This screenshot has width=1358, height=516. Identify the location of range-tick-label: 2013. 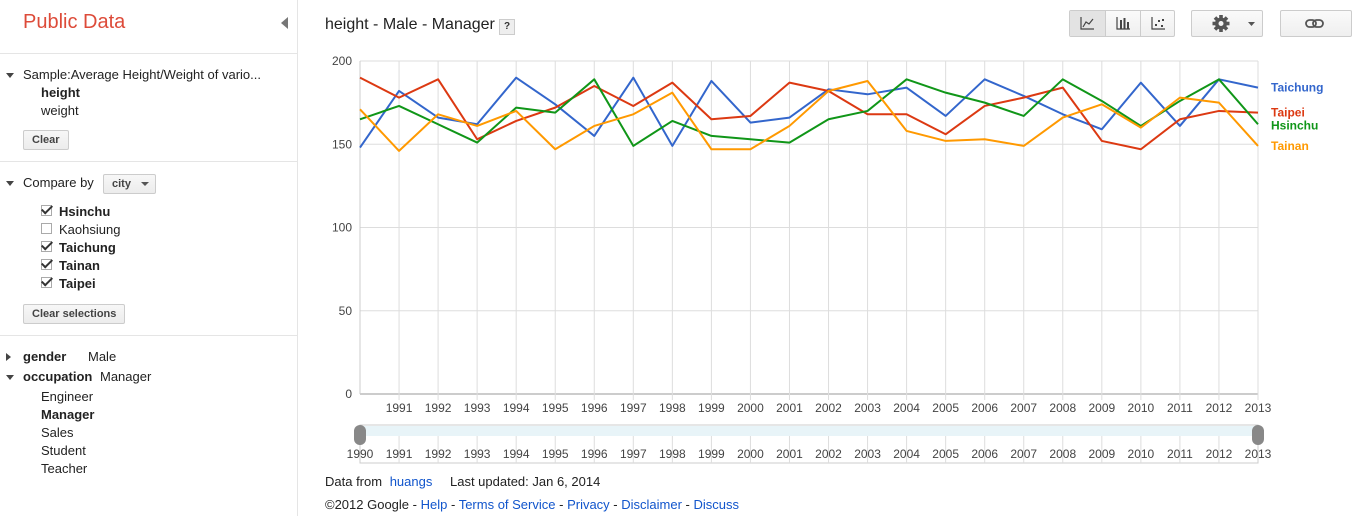
(1258, 454).